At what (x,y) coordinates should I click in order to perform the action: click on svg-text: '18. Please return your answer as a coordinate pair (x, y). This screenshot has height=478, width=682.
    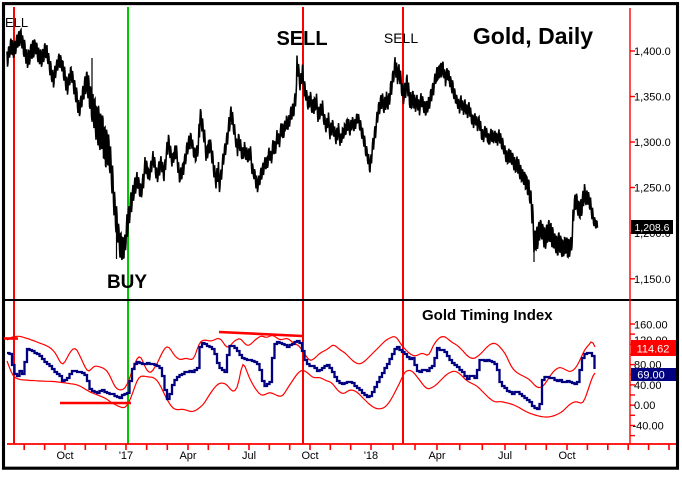
    Looking at the image, I should click on (371, 456).